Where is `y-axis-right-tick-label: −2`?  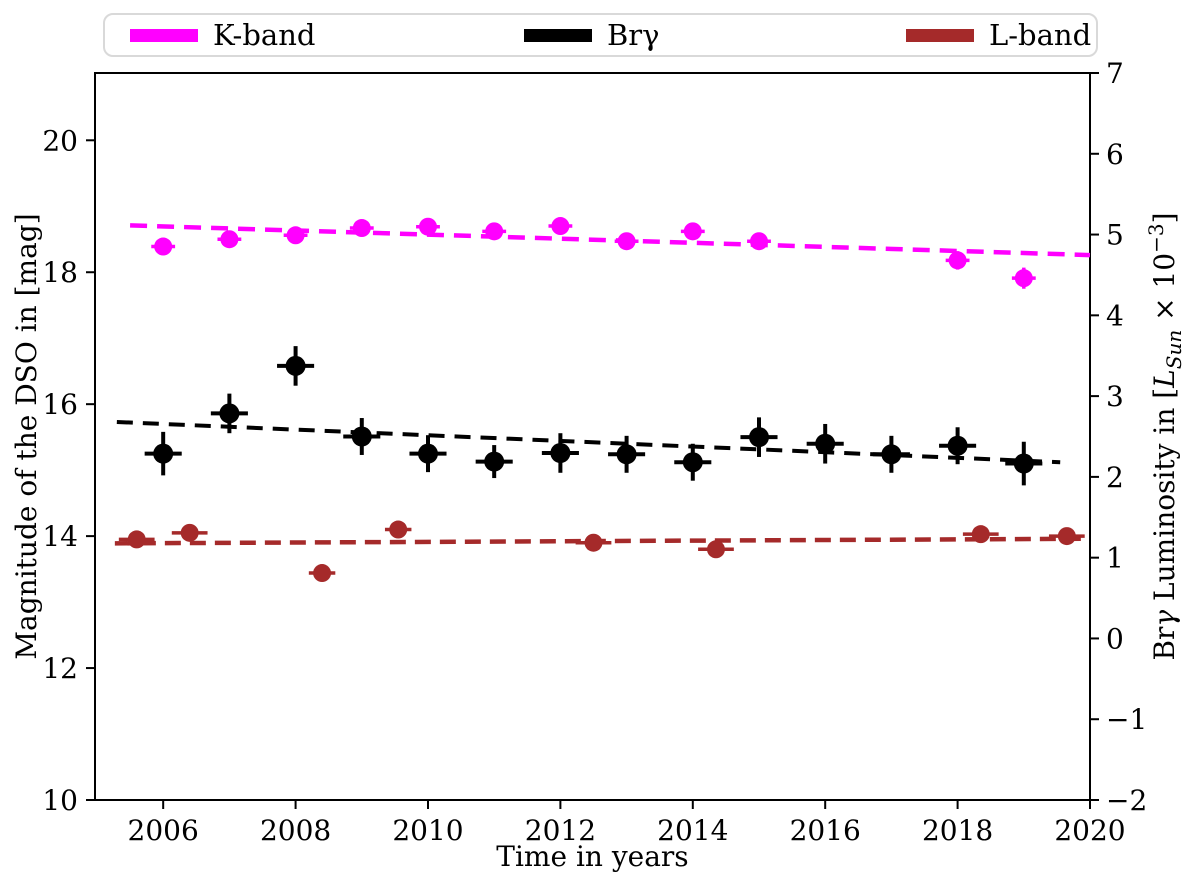
y-axis-right-tick-label: −2 is located at coordinates (1126, 800).